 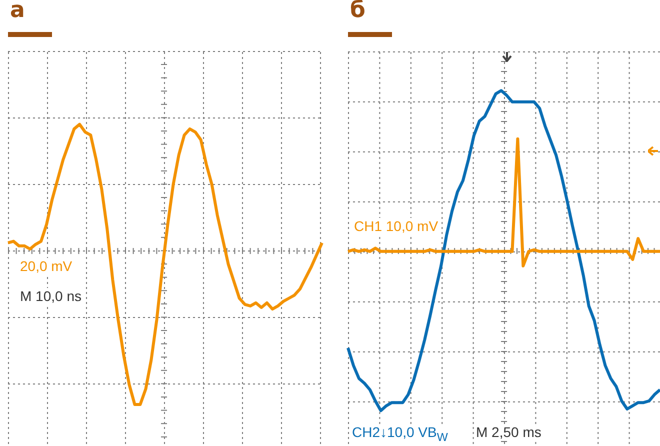 I want to click on annotation: CH1 10,0 mV, so click(x=396, y=226).